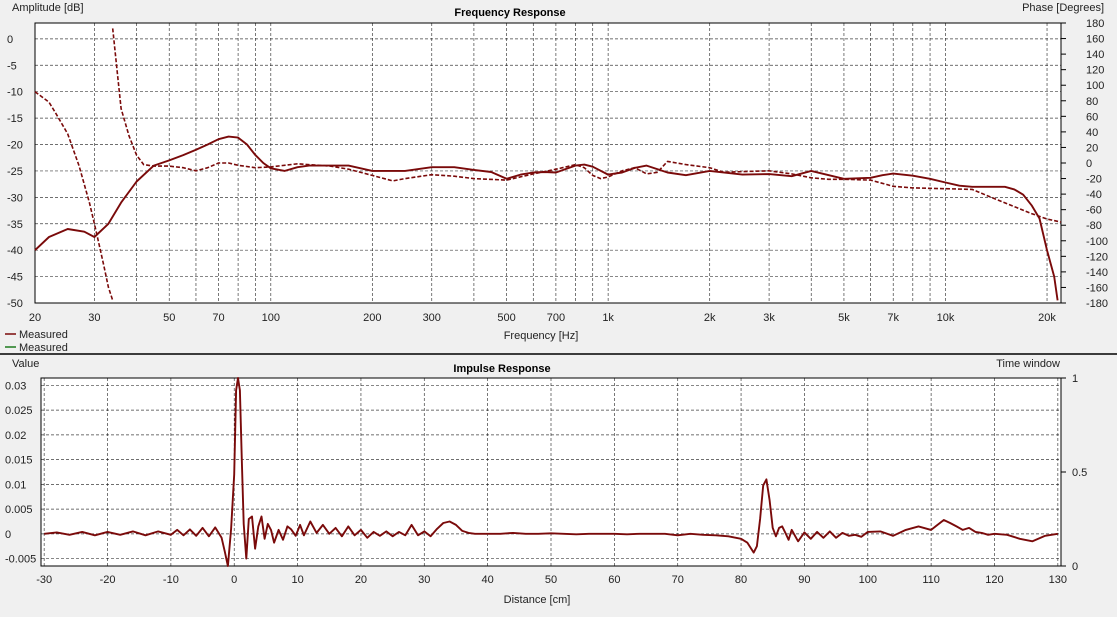 This screenshot has width=1117, height=617. I want to click on frequency-tick-label: 7k, so click(893, 318).